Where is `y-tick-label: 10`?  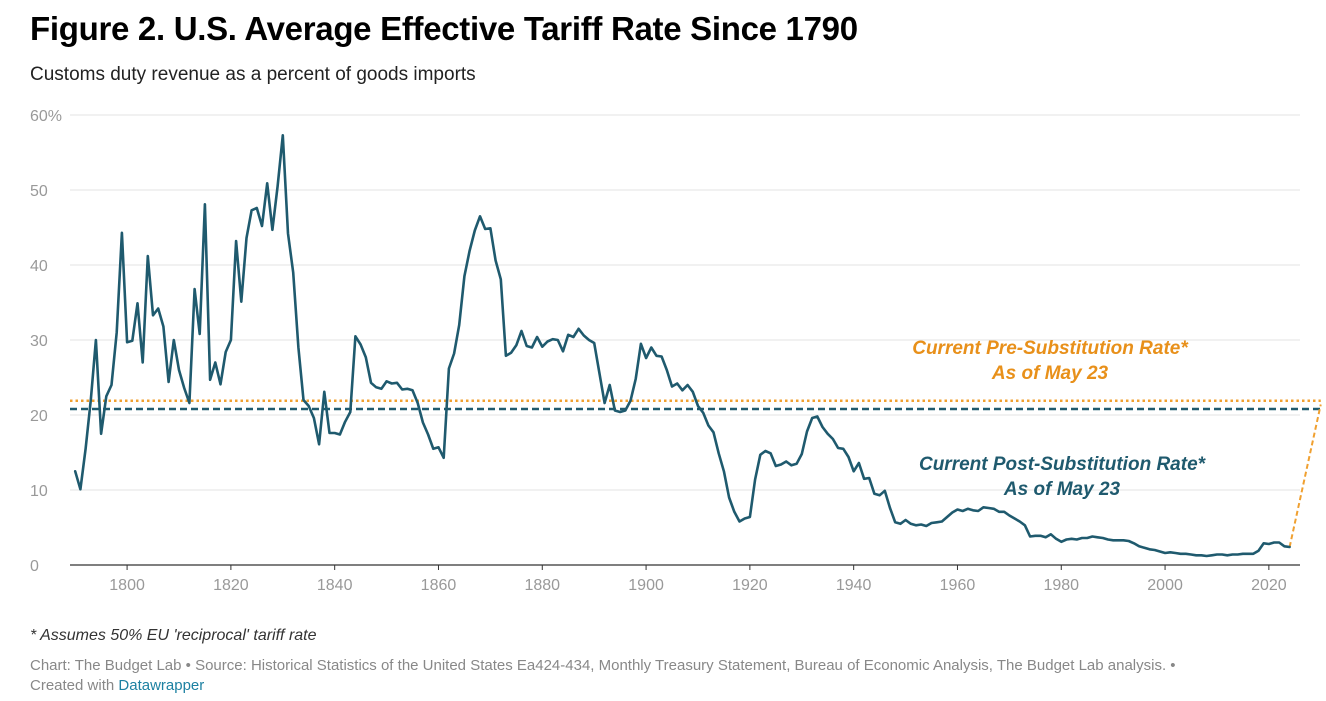 y-tick-label: 10 is located at coordinates (39, 491).